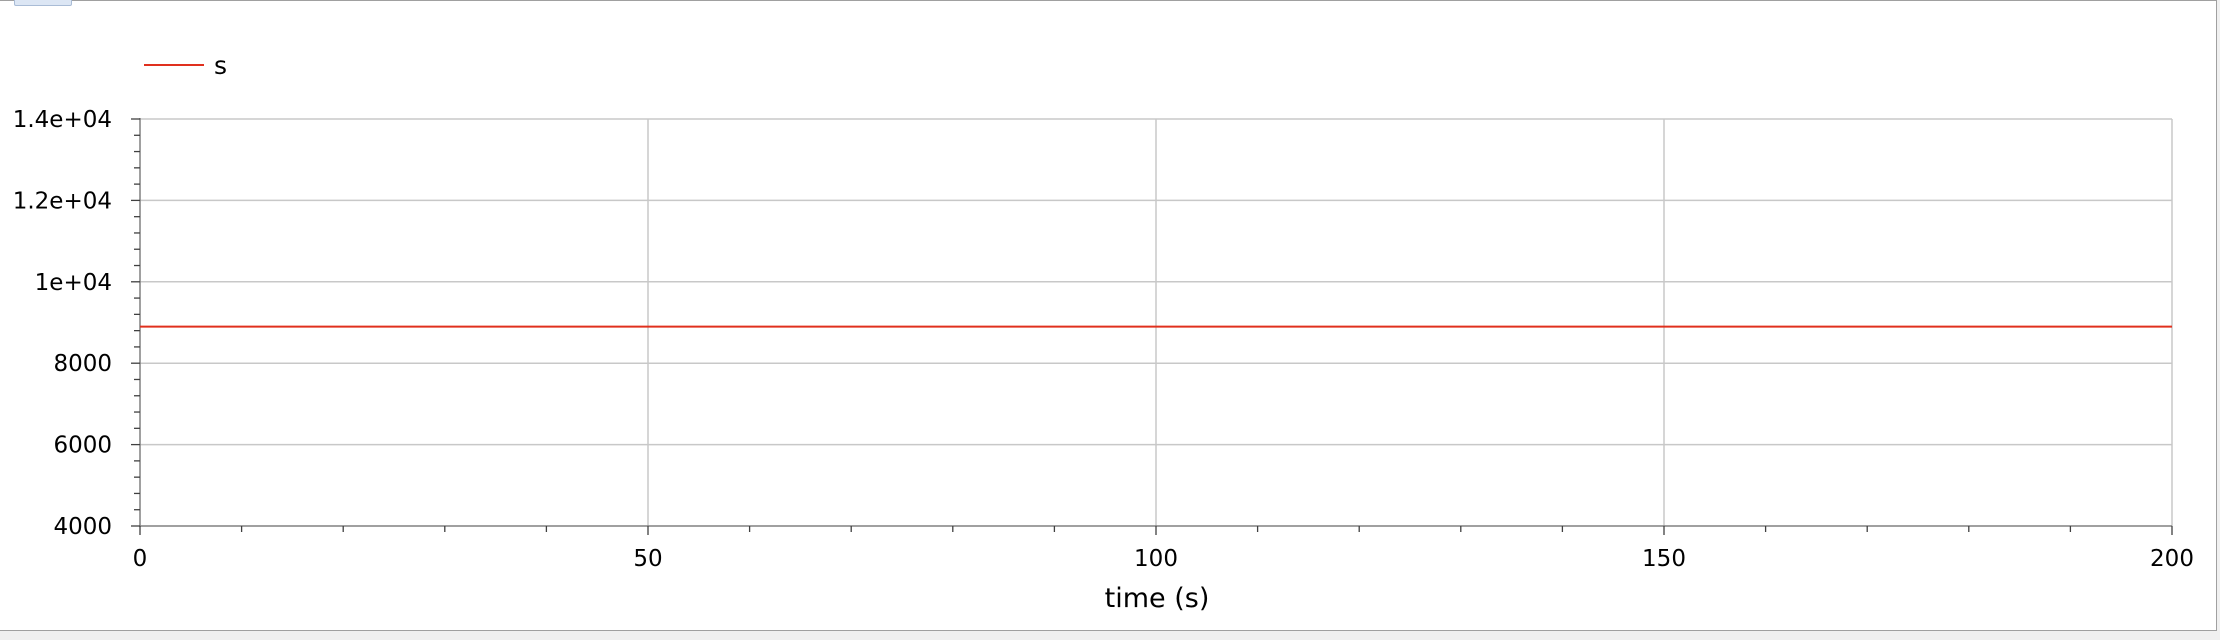 This screenshot has width=2220, height=640. What do you see at coordinates (140, 559) in the screenshot?
I see `x-tick-label: 0` at bounding box center [140, 559].